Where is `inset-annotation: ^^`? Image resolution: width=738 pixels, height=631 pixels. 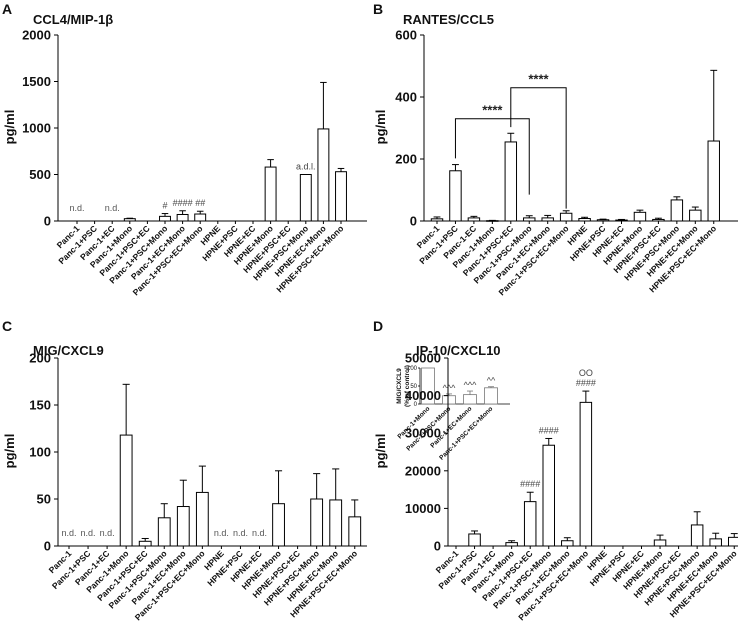
inset-annotation: ^^ is located at coordinates (491, 381).